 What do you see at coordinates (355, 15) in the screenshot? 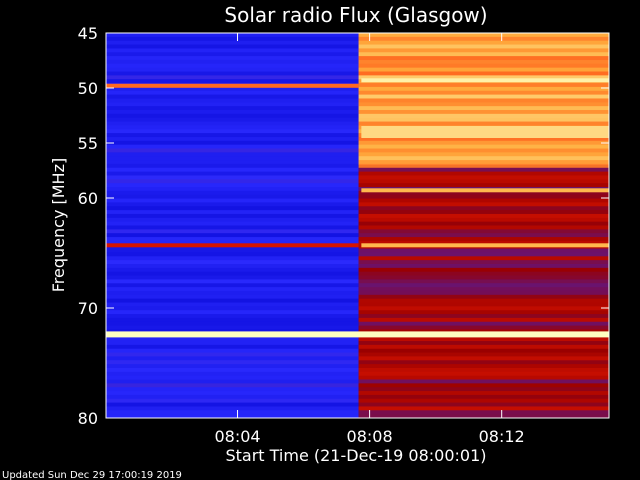
I see `chart-title: Solar radio Flux (Glasgow)` at bounding box center [355, 15].